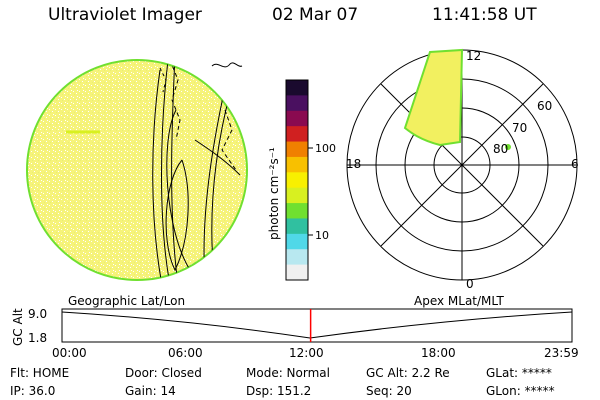  What do you see at coordinates (274, 193) in the screenshot?
I see `color-bar-label: photon cm⁻²s⁻¹` at bounding box center [274, 193].